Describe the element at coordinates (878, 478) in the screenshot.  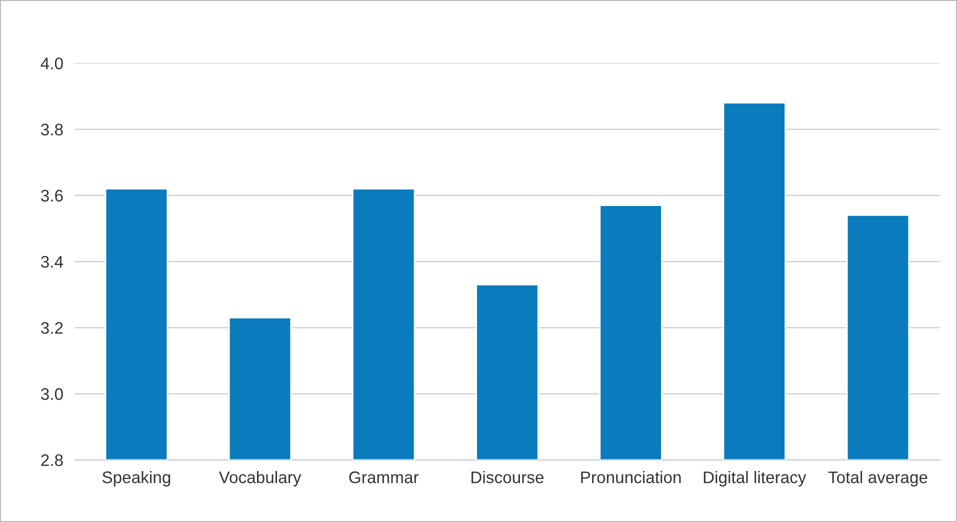
I see `x-tick-label: Total average` at that location.